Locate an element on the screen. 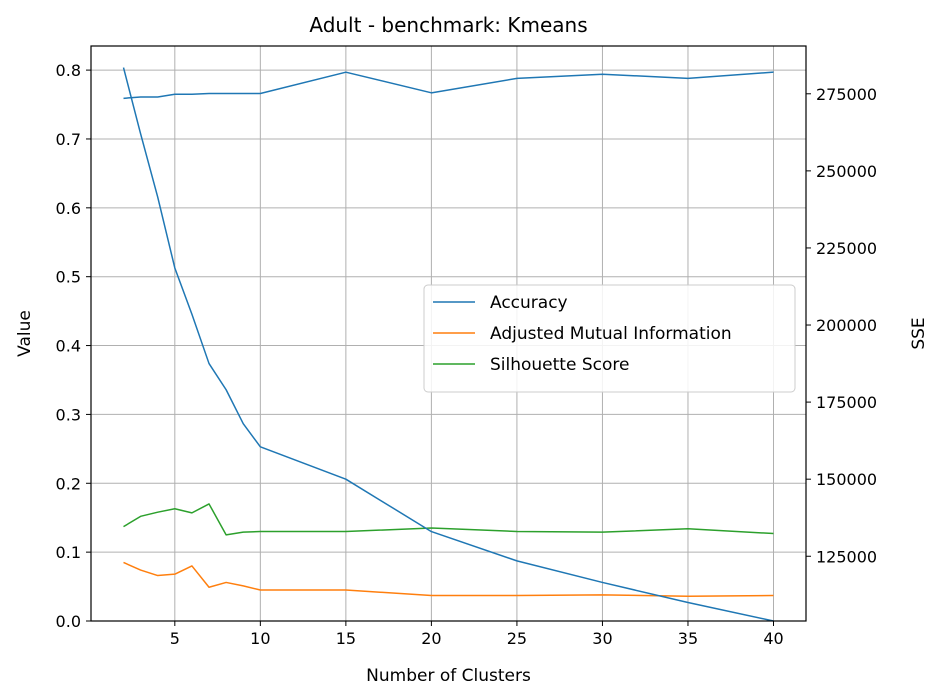 This screenshot has width=943, height=700. x-axis-title: Number of Clusters is located at coordinates (448, 676).